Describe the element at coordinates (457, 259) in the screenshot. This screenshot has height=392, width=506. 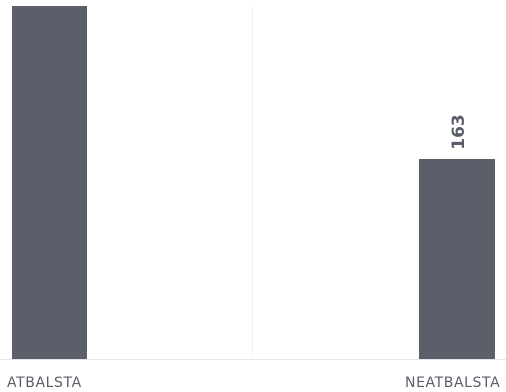
I see `bar-neatbalsta` at that location.